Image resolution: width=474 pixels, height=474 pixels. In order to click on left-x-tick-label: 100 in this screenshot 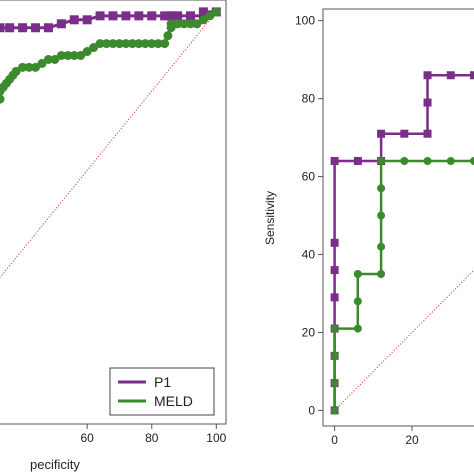, I will do `click(216, 438)`.